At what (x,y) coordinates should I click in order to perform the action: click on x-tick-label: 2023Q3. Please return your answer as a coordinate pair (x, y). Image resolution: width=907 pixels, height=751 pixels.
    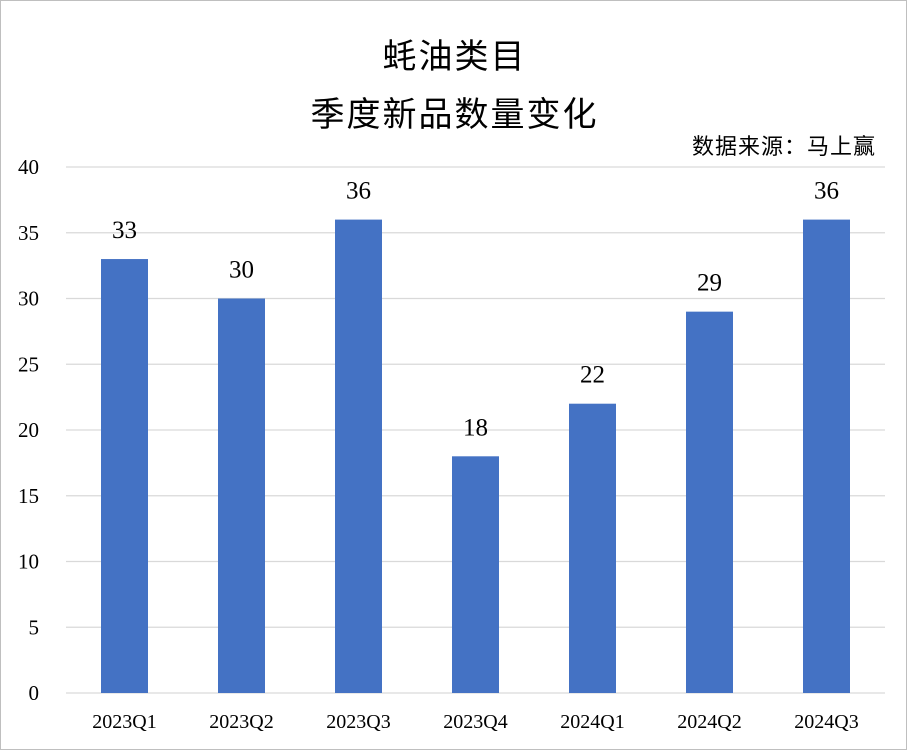
    Looking at the image, I should click on (358, 722).